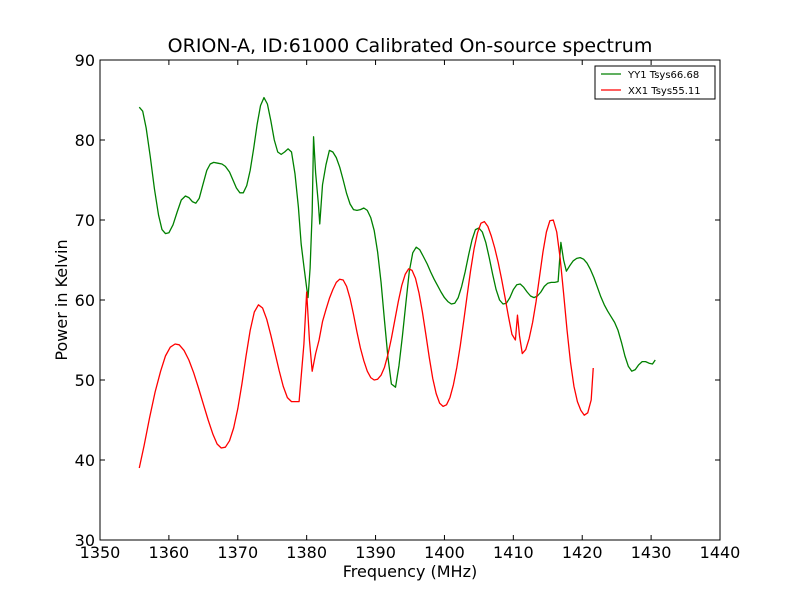 Image resolution: width=800 pixels, height=600 pixels. What do you see at coordinates (85, 540) in the screenshot?
I see `y-tick-label: 30` at bounding box center [85, 540].